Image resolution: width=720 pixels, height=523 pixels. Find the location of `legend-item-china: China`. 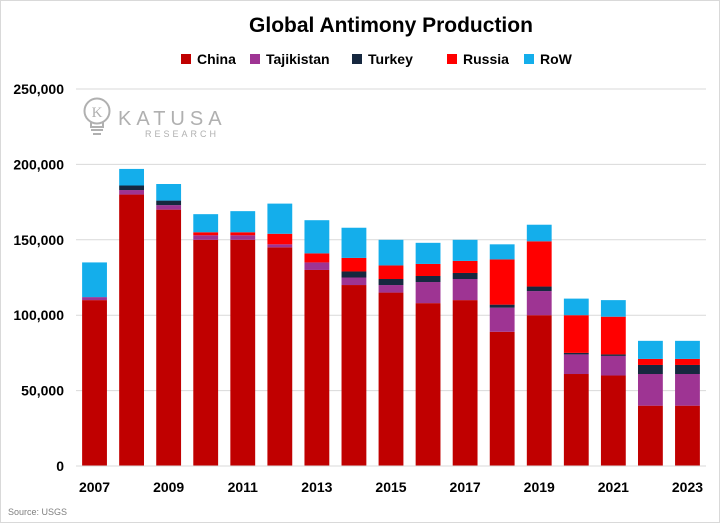

legend-item-china: China is located at coordinates (208, 59).